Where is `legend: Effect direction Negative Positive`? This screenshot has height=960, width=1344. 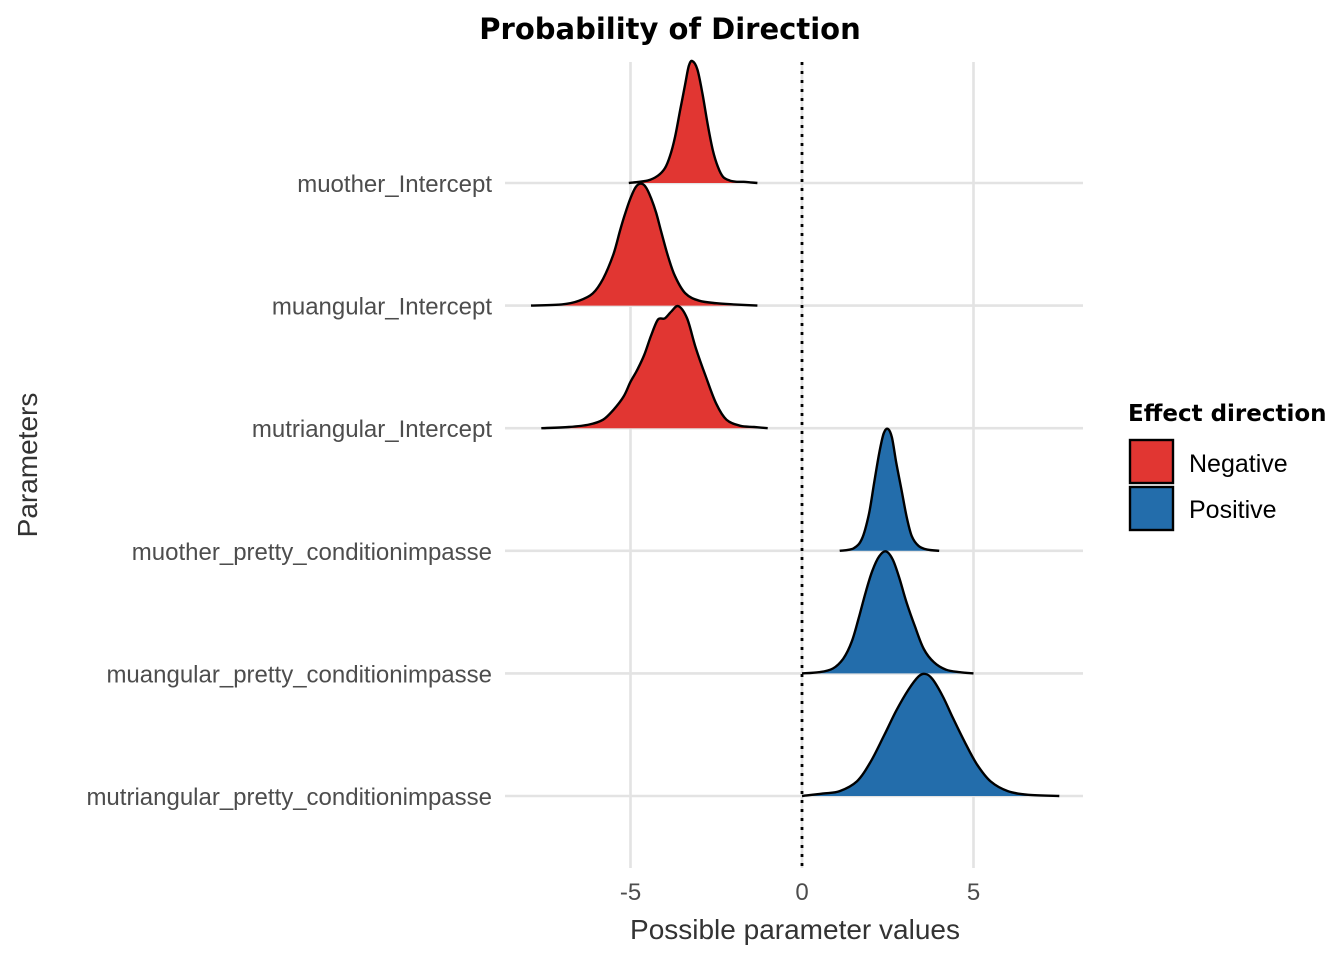 legend: Effect direction Negative Positive is located at coordinates (1227, 466).